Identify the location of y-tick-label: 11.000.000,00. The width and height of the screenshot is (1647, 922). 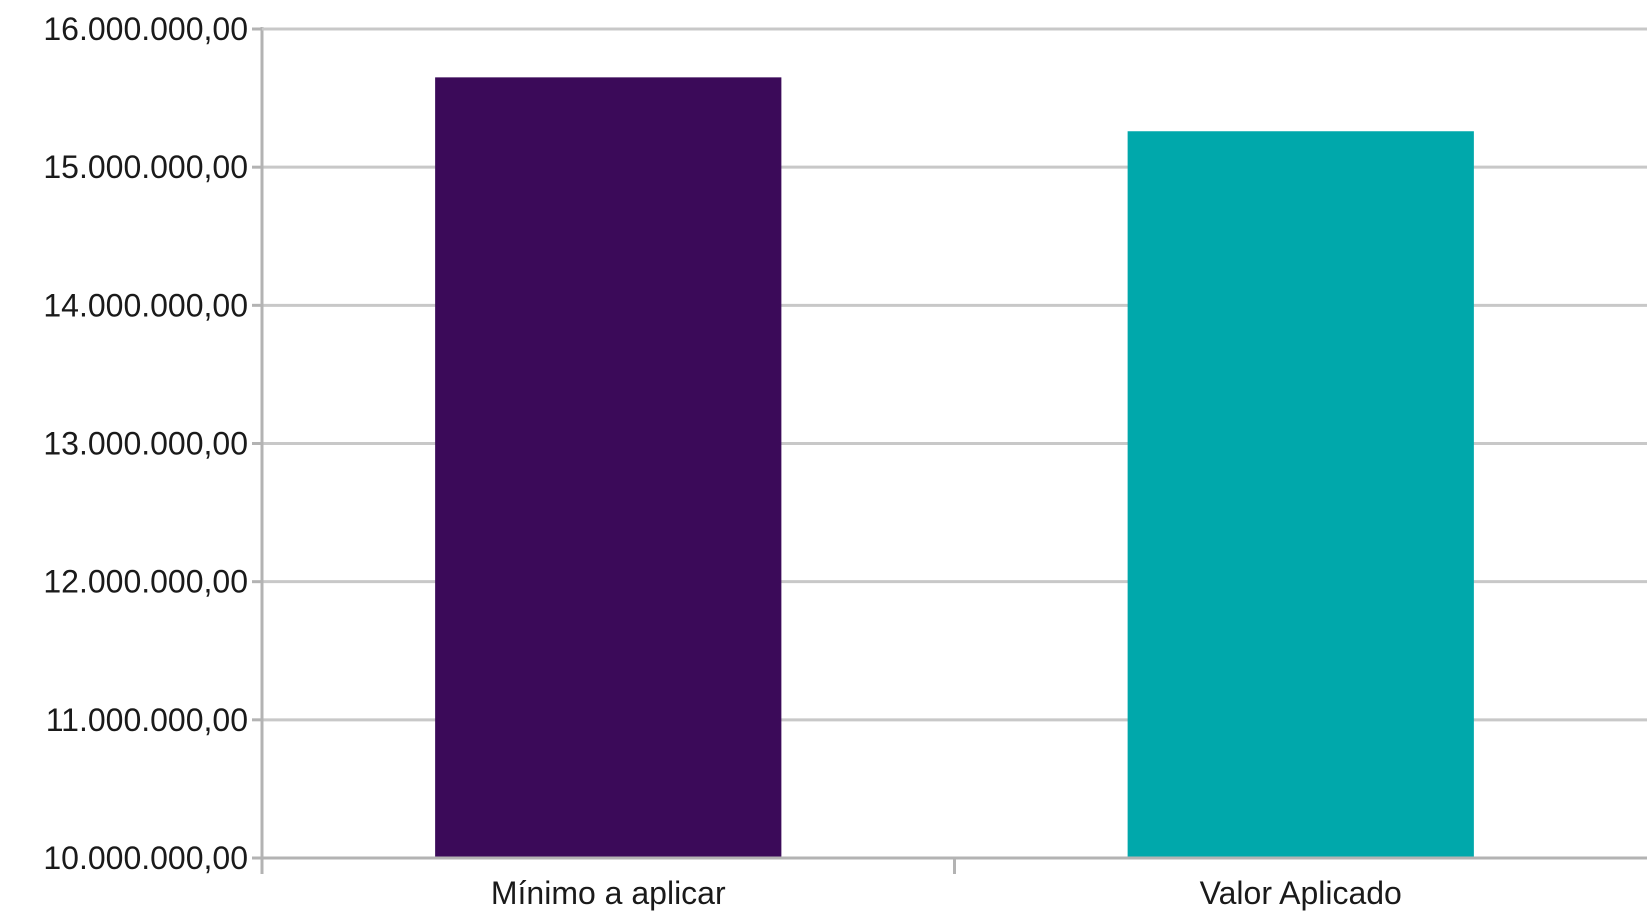
(147, 720).